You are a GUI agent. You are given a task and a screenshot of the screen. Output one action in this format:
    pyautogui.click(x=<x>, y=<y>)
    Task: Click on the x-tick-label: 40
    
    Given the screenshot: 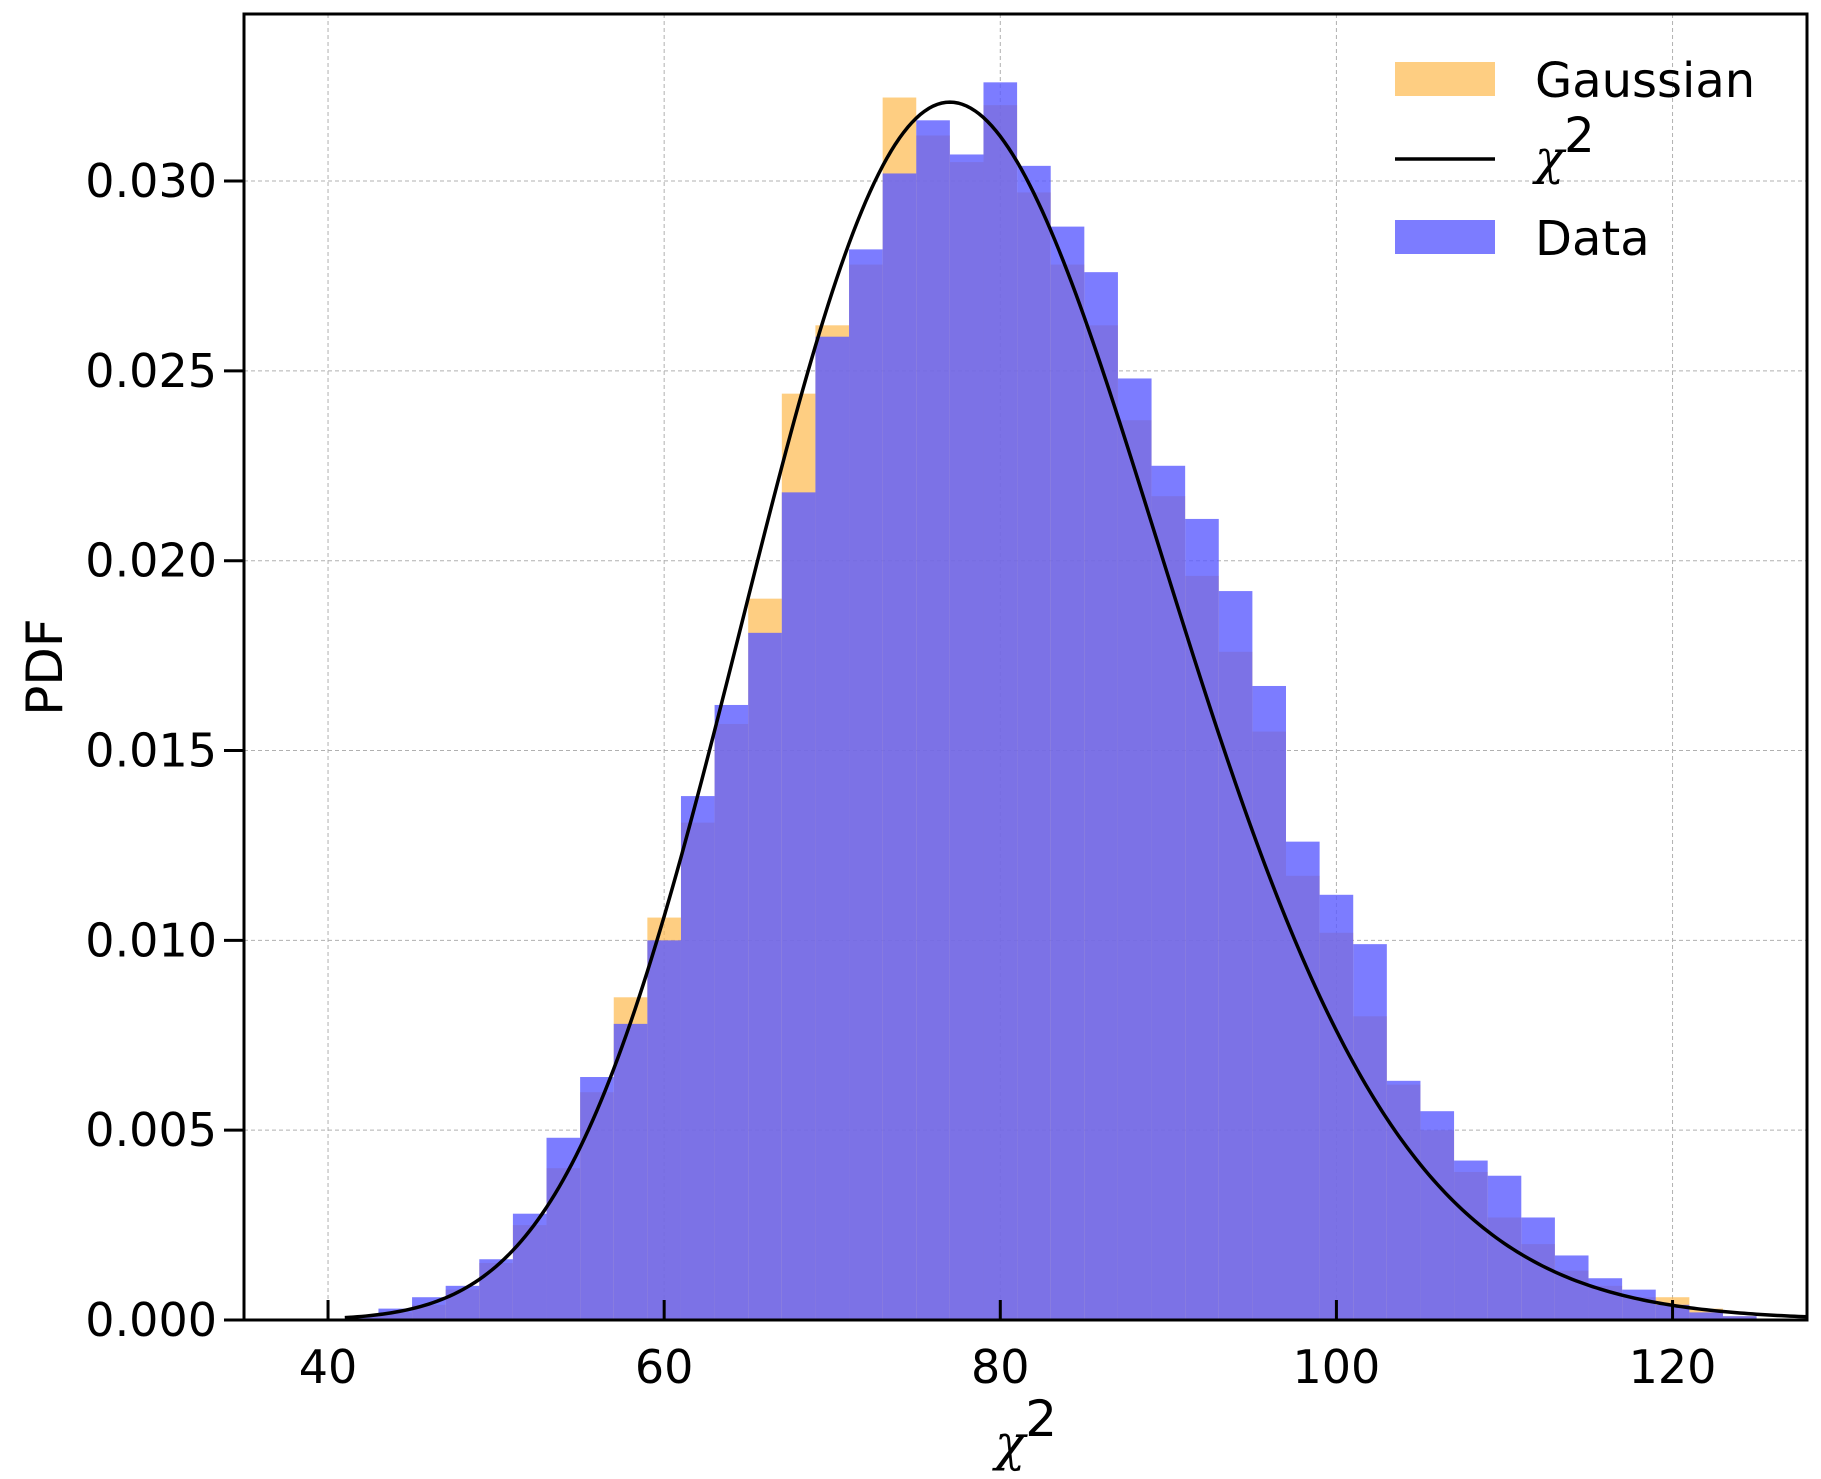 What is the action you would take?
    pyautogui.click(x=328, y=1367)
    